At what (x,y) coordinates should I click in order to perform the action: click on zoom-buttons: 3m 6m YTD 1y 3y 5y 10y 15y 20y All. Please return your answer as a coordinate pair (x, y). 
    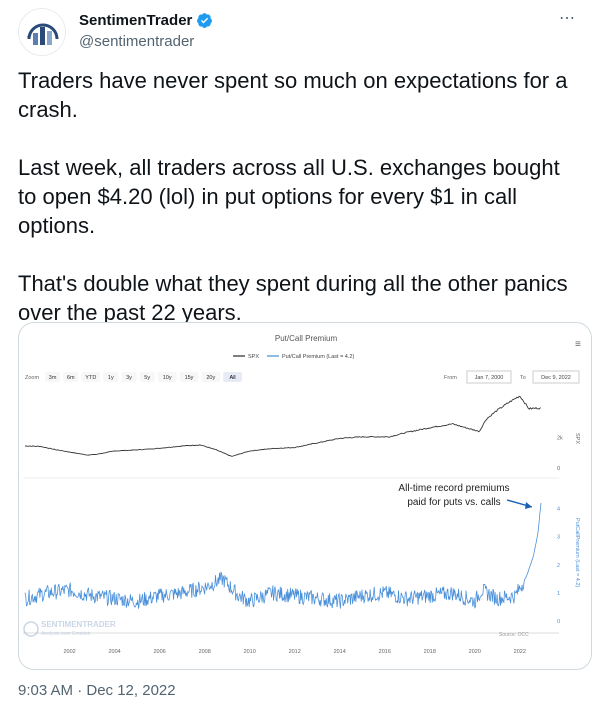
    Looking at the image, I should click on (143, 377).